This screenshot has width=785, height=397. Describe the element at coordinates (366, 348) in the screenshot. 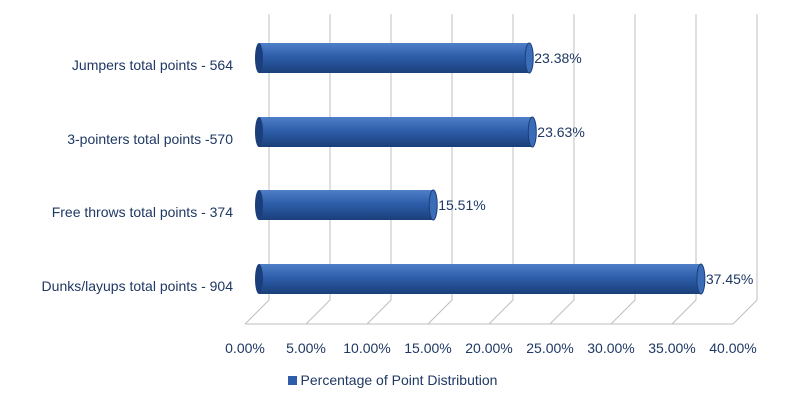

I see `x-tick-label: 10.00%` at that location.